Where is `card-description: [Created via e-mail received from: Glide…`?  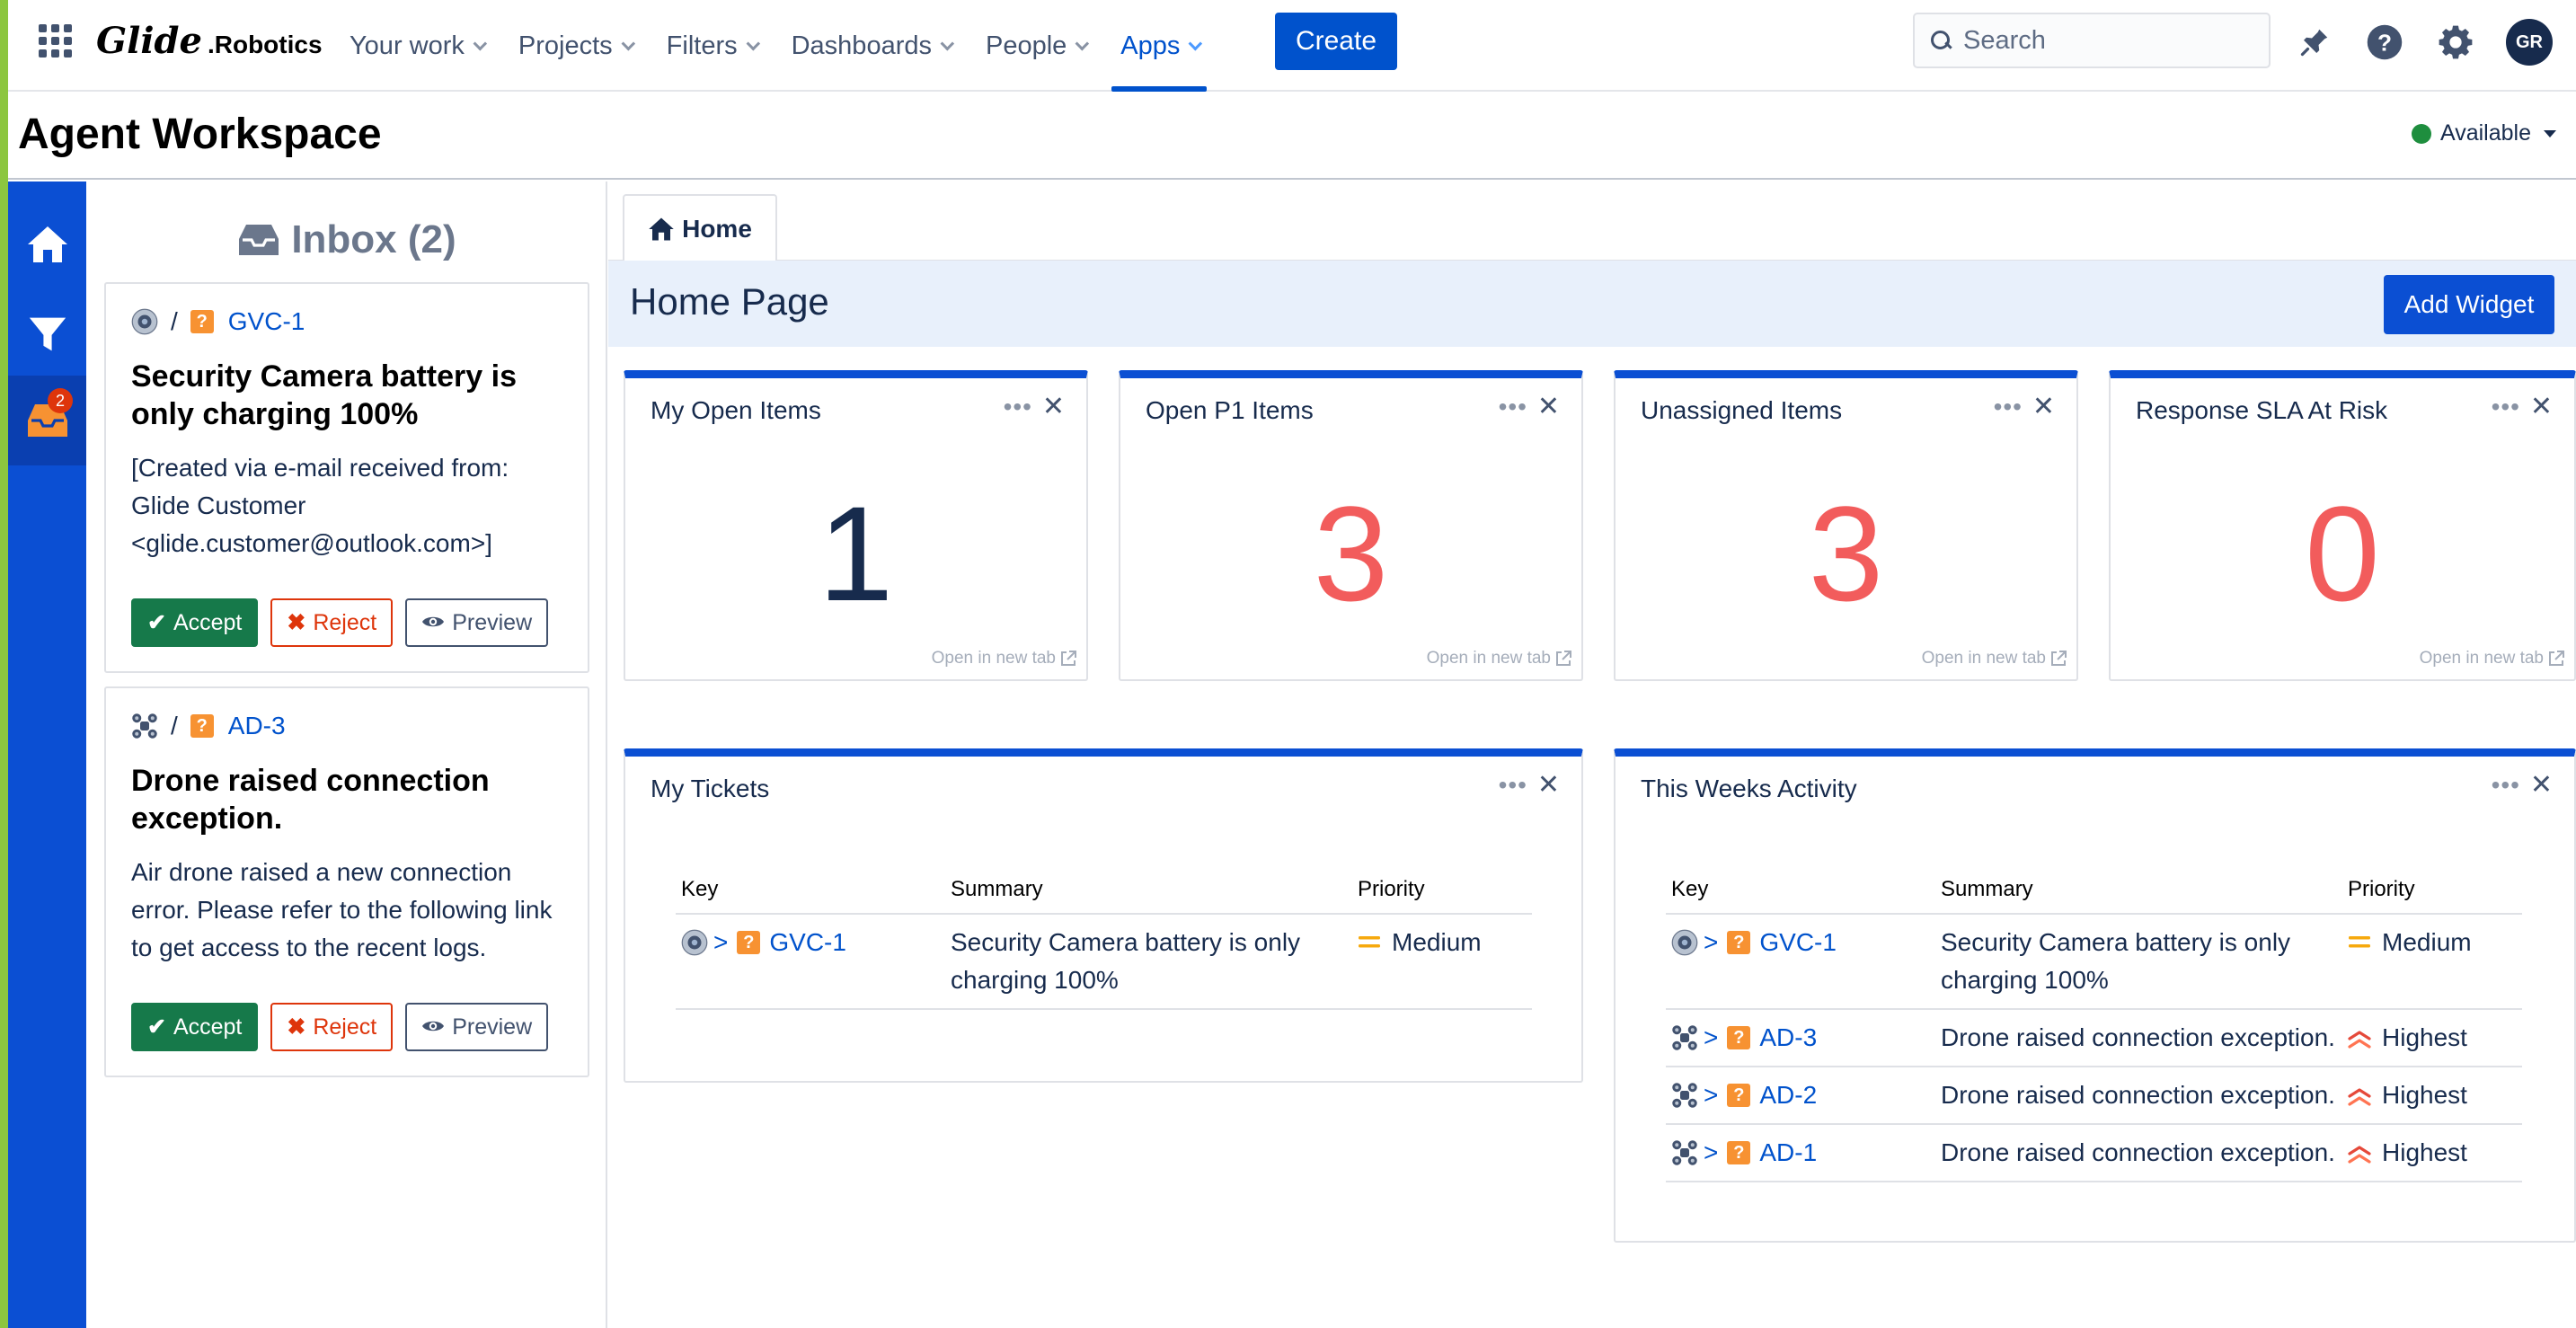 card-description: [Created via e-mail received from: Glide… is located at coordinates (320, 506).